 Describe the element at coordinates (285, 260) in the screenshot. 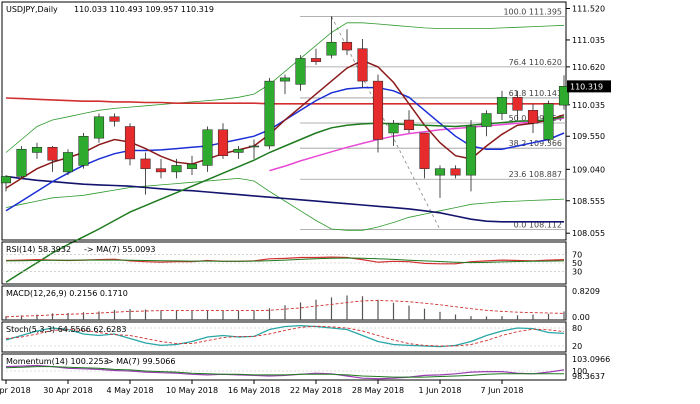

I see `rsi-ma-line` at that location.